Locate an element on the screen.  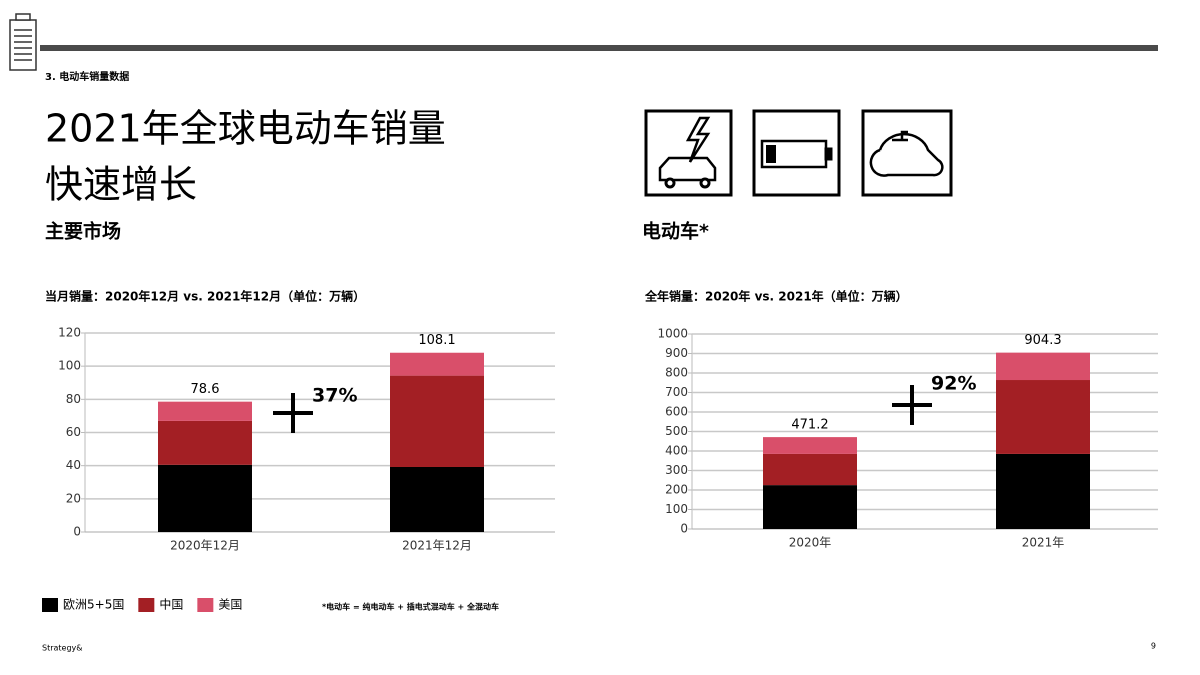
total-label: 904.3 is located at coordinates (1042, 340).